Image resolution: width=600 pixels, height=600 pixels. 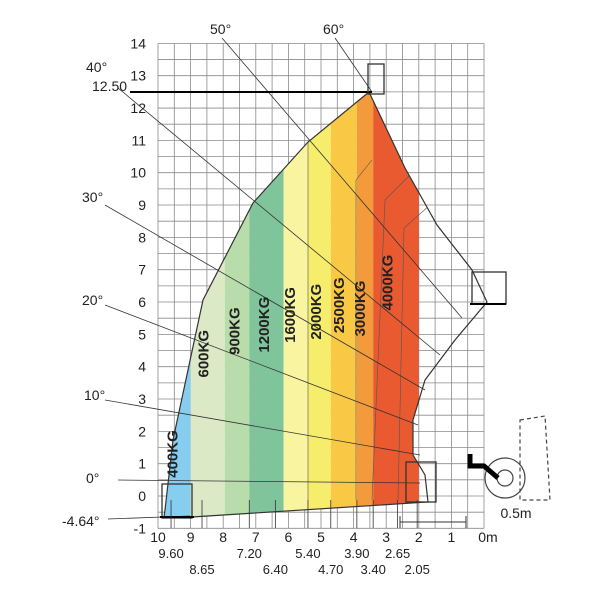 I want to click on zone-label-400kg: 400KG, so click(x=173, y=454).